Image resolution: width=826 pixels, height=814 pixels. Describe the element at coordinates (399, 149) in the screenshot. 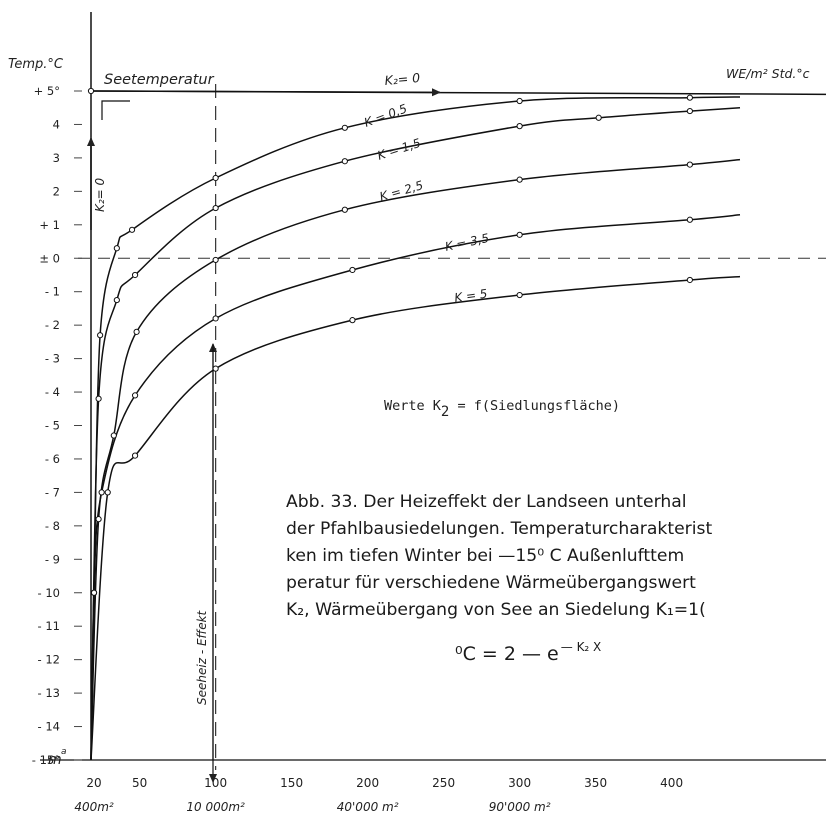

I see `series-label: K = 1,5` at that location.